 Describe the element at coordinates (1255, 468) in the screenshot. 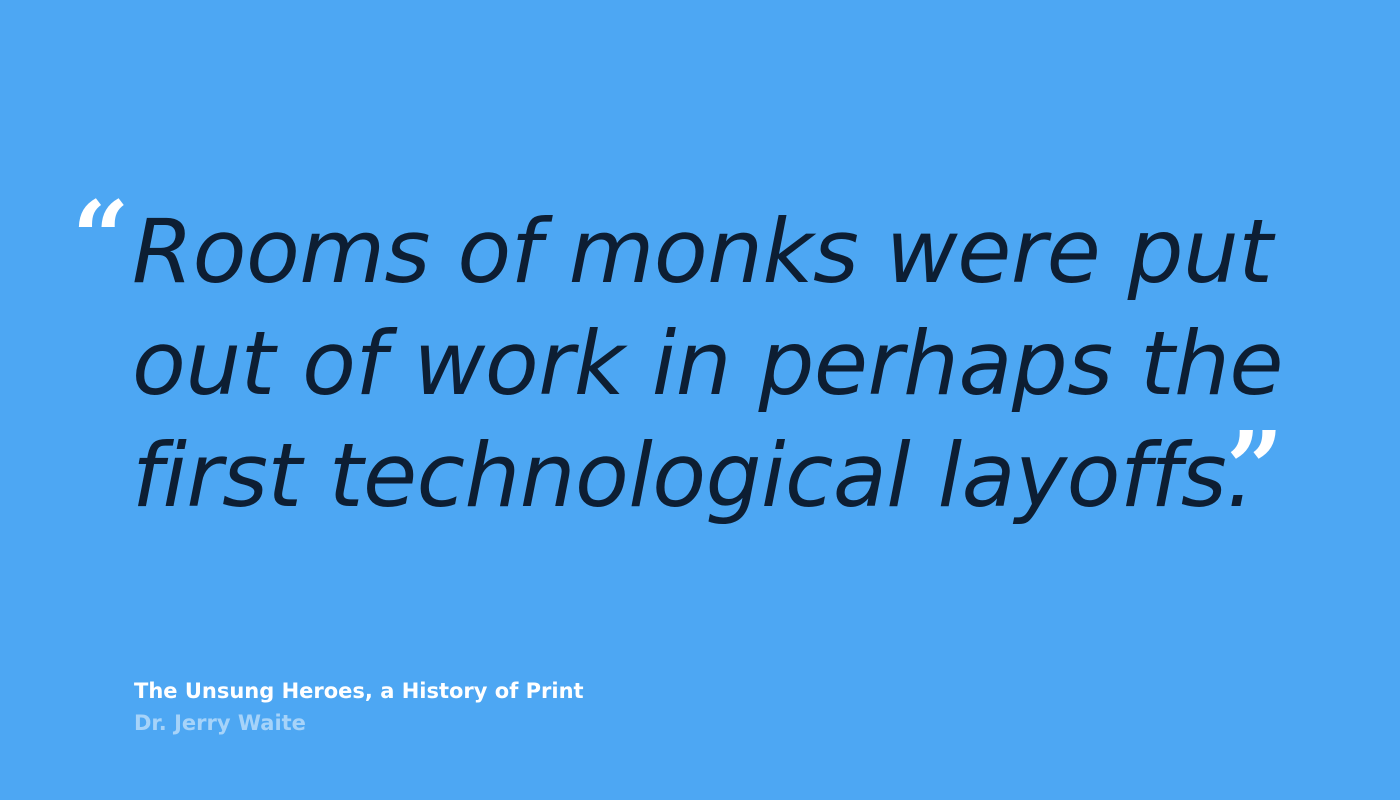

I see `close-quote-mark: ”` at that location.